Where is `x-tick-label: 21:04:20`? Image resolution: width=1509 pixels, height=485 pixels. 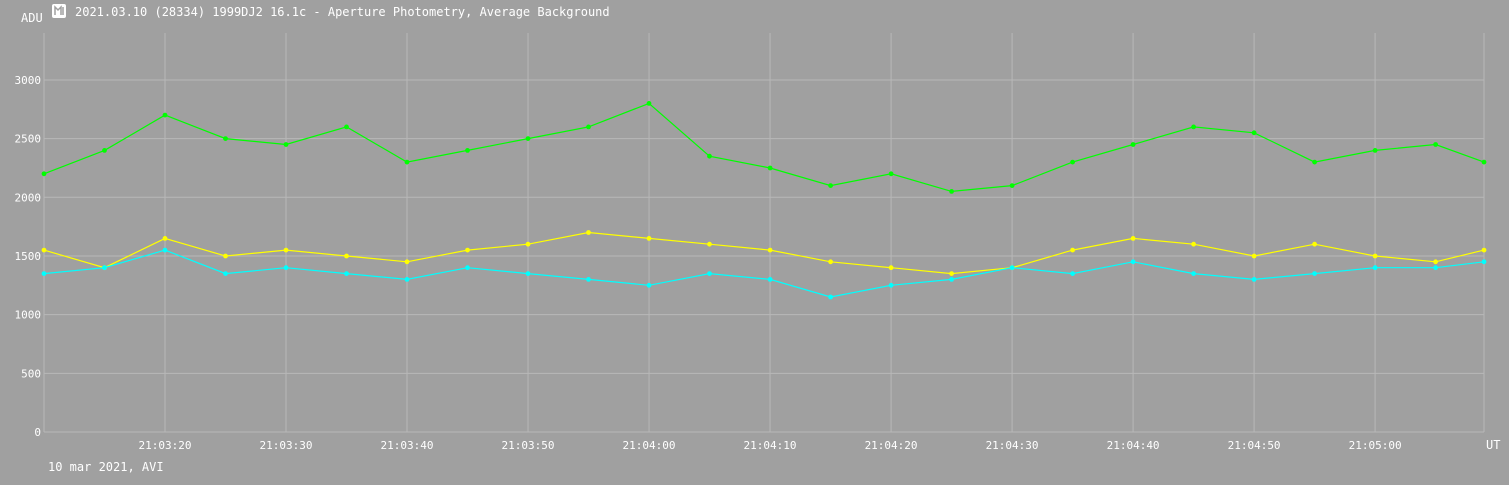 x-tick-label: 21:04:20 is located at coordinates (891, 445).